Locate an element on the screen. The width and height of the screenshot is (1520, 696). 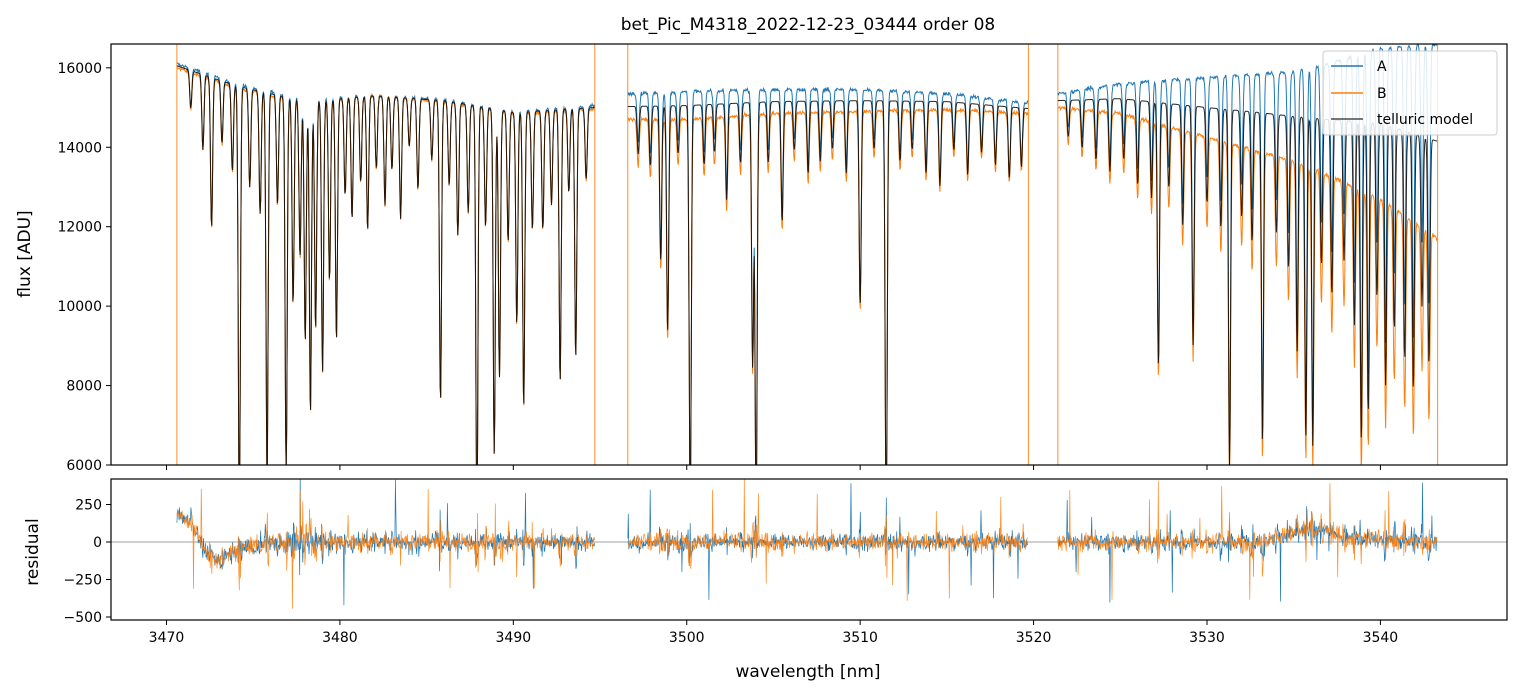
x-tick-label: 3480 is located at coordinates (340, 638).